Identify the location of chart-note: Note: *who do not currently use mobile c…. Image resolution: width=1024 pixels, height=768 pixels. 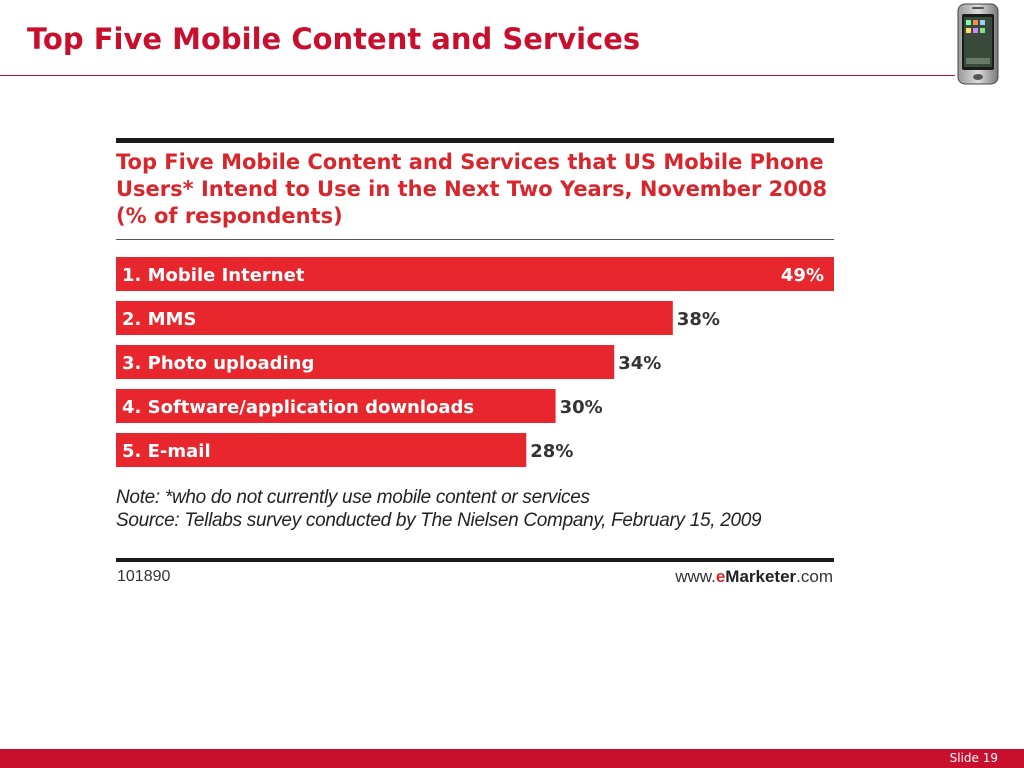
(353, 497).